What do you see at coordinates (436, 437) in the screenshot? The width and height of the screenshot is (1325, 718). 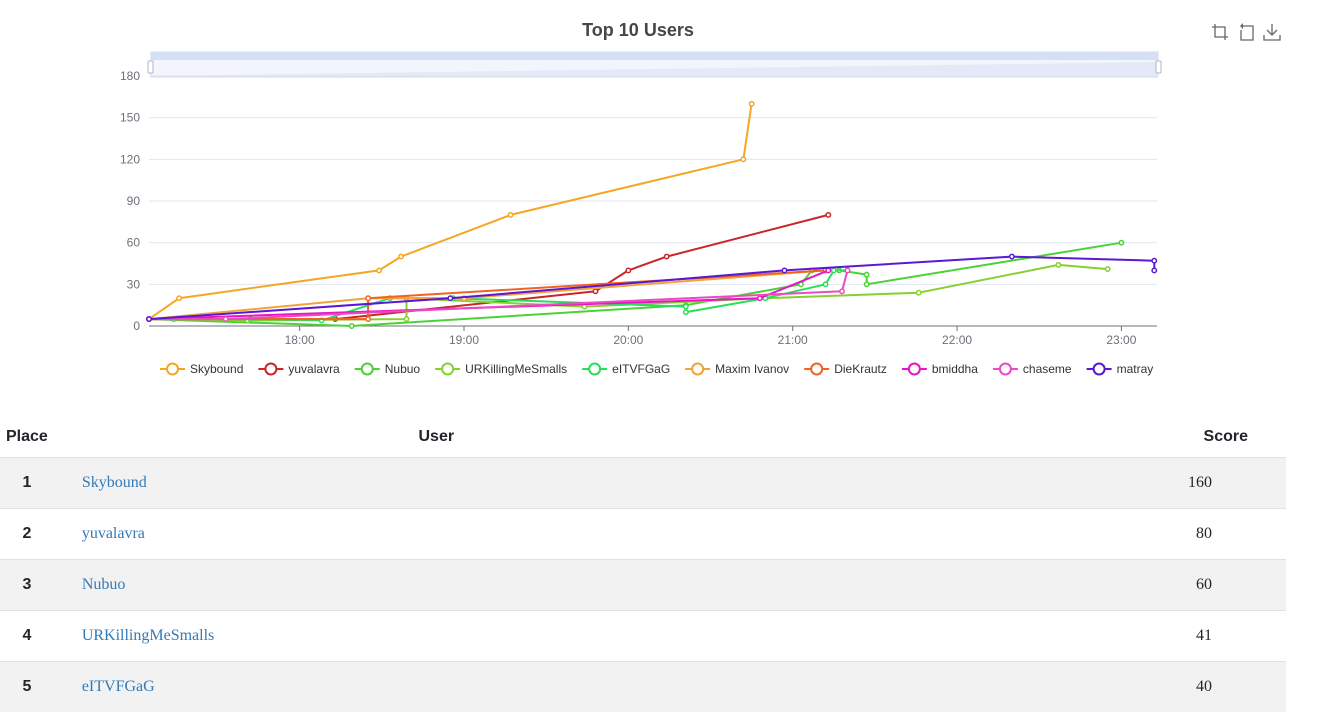 I see `header-user: User` at bounding box center [436, 437].